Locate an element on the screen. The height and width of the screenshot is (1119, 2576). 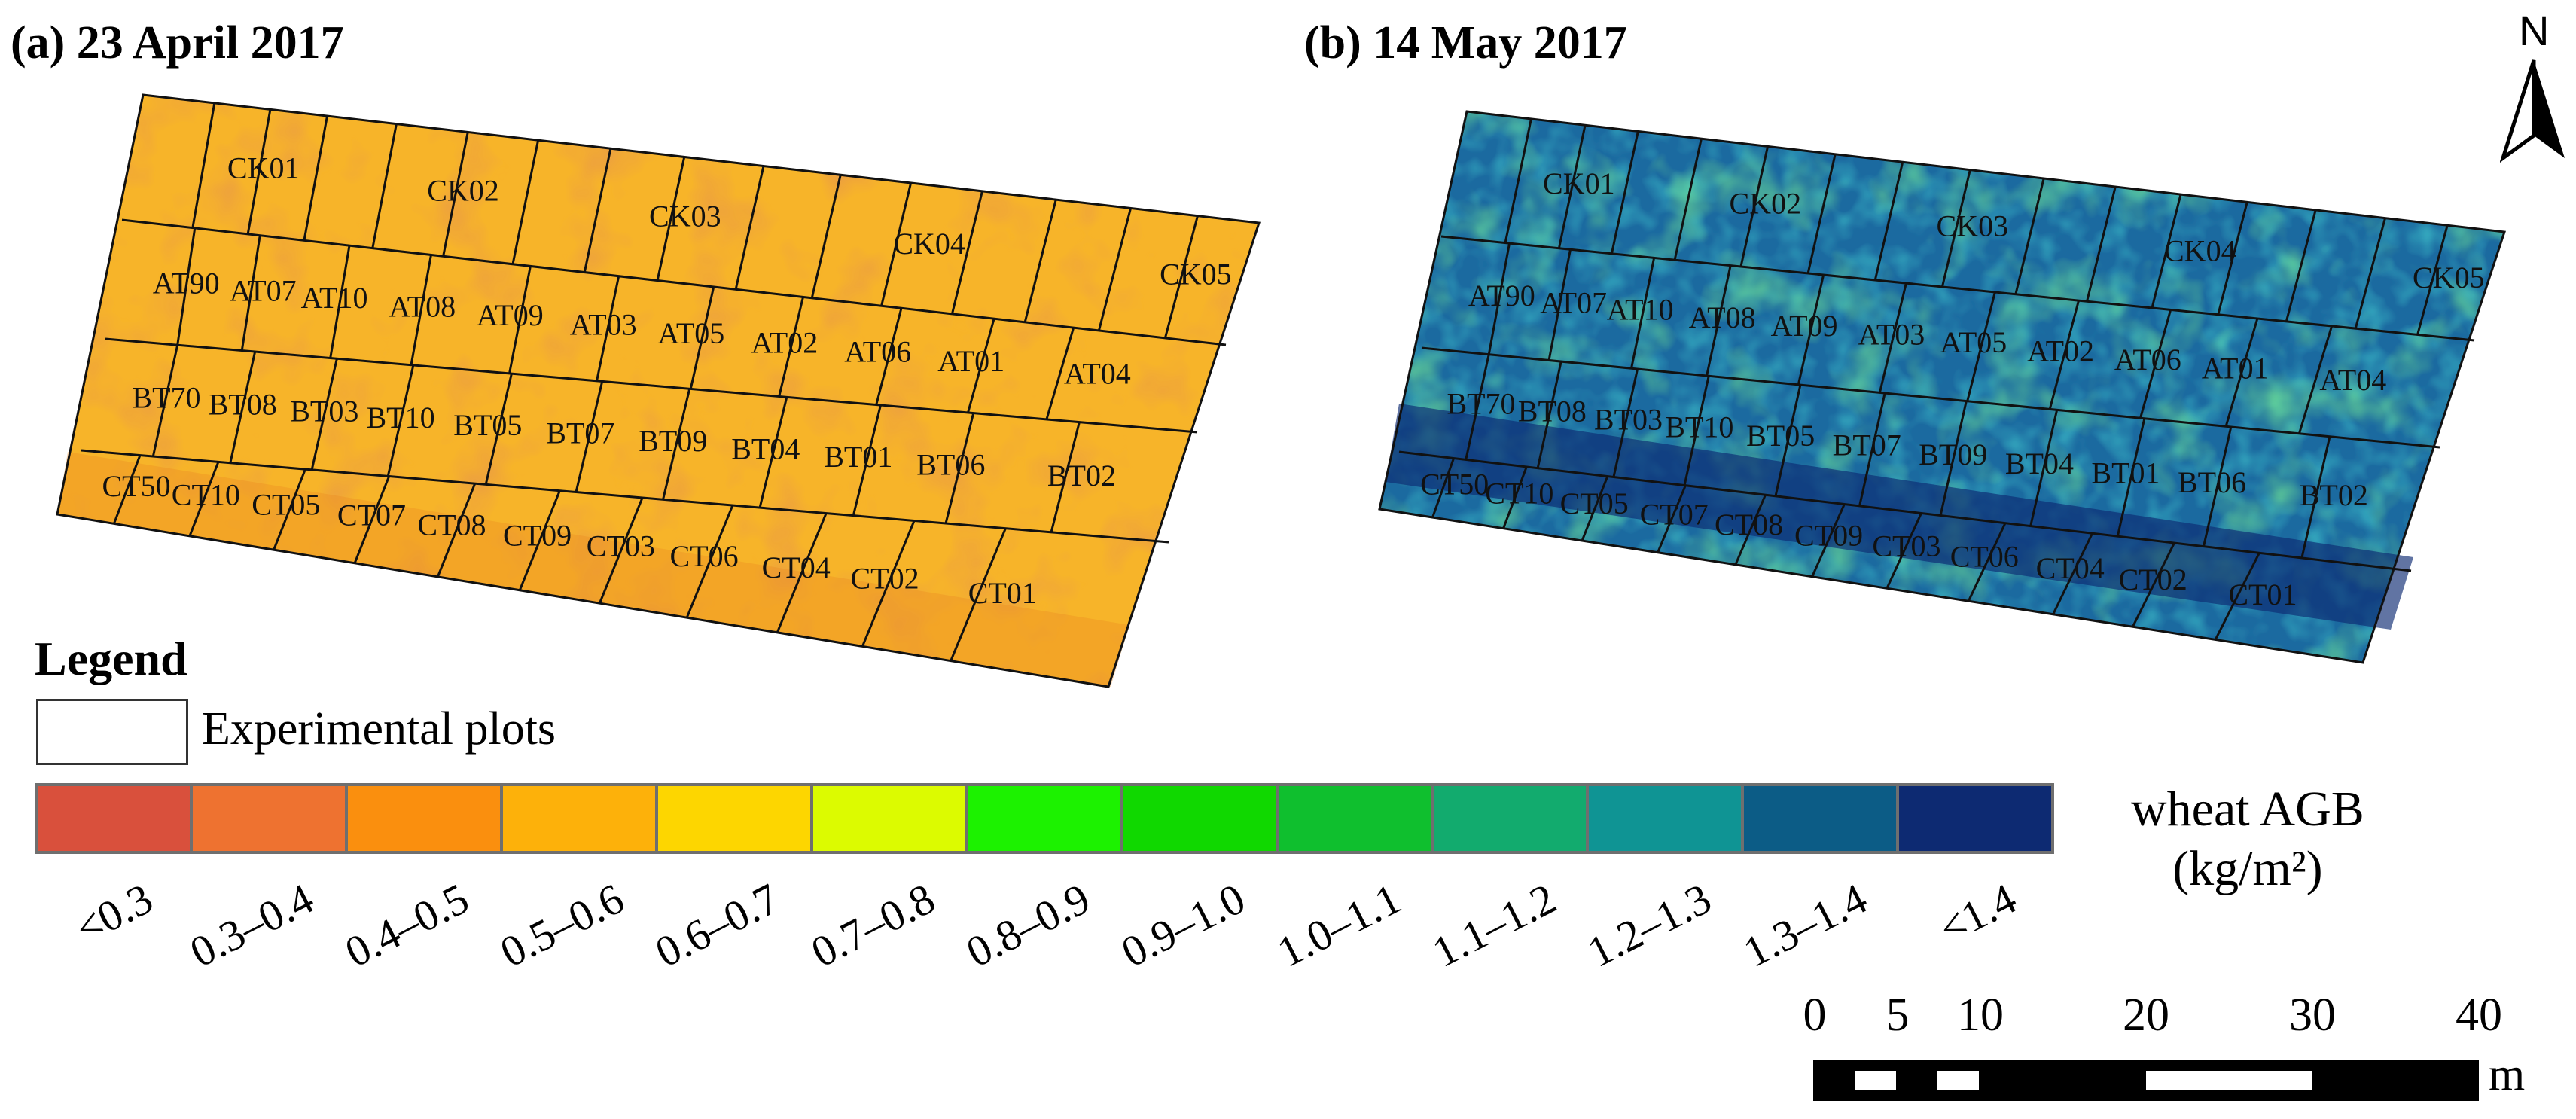
plot-label-bt07: BT07 is located at coordinates (580, 433).